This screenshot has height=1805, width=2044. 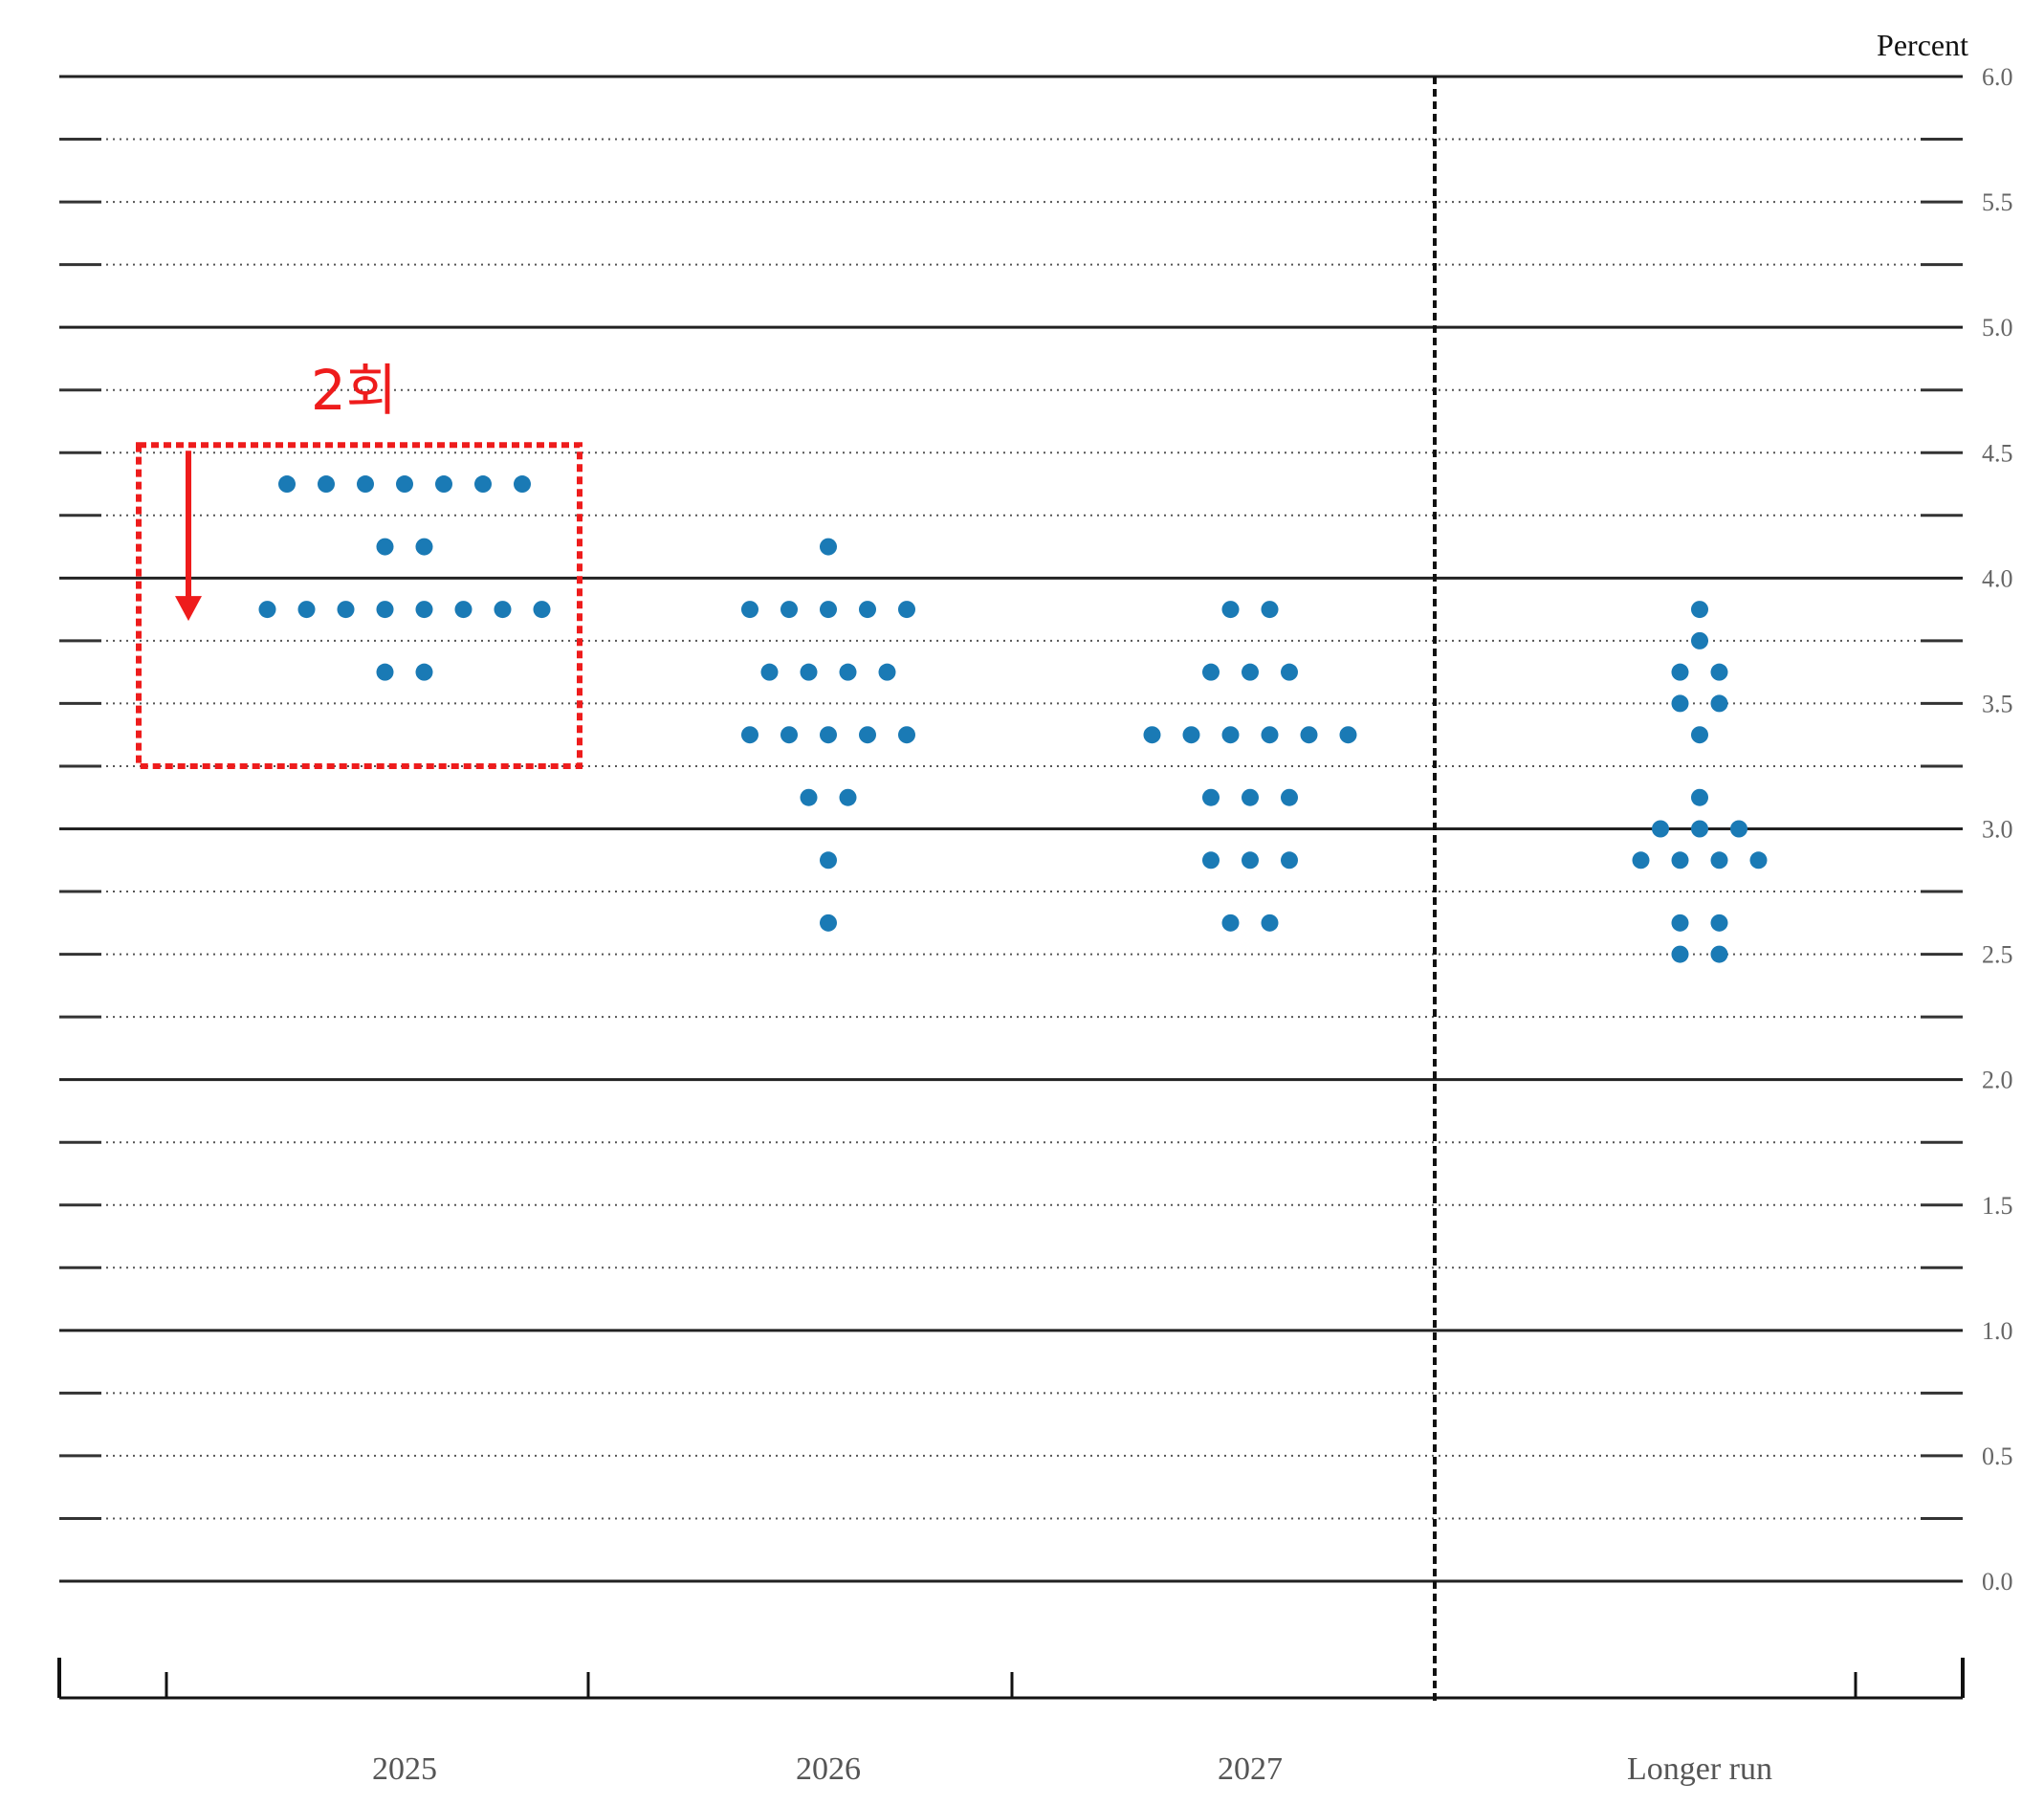 What do you see at coordinates (1699, 1769) in the screenshot?
I see `x-category-label: Longer run` at bounding box center [1699, 1769].